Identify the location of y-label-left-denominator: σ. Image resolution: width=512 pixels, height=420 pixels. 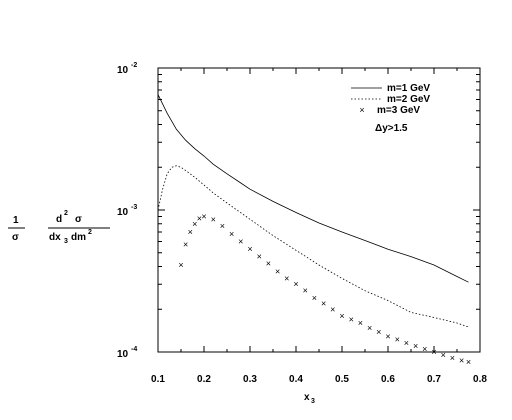
(15, 237).